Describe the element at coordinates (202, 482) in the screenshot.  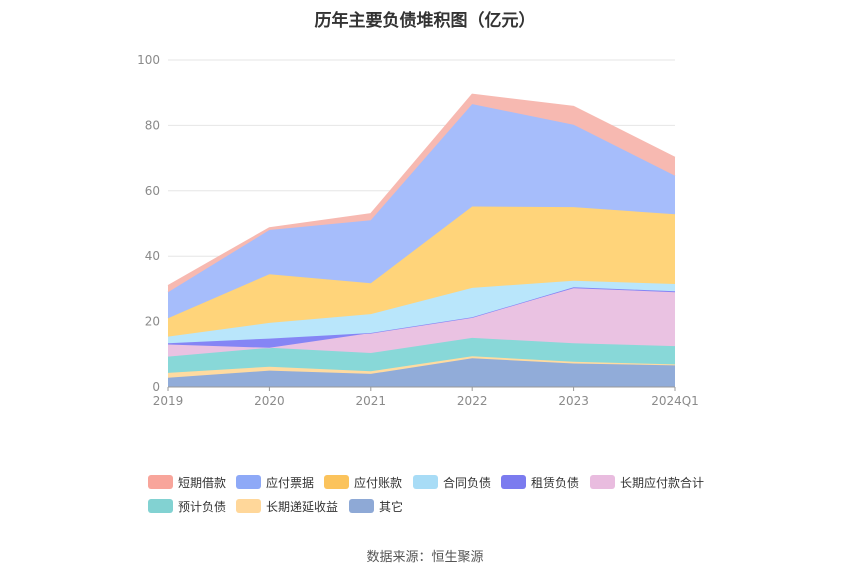
I see `legend-label: 短期借款` at that location.